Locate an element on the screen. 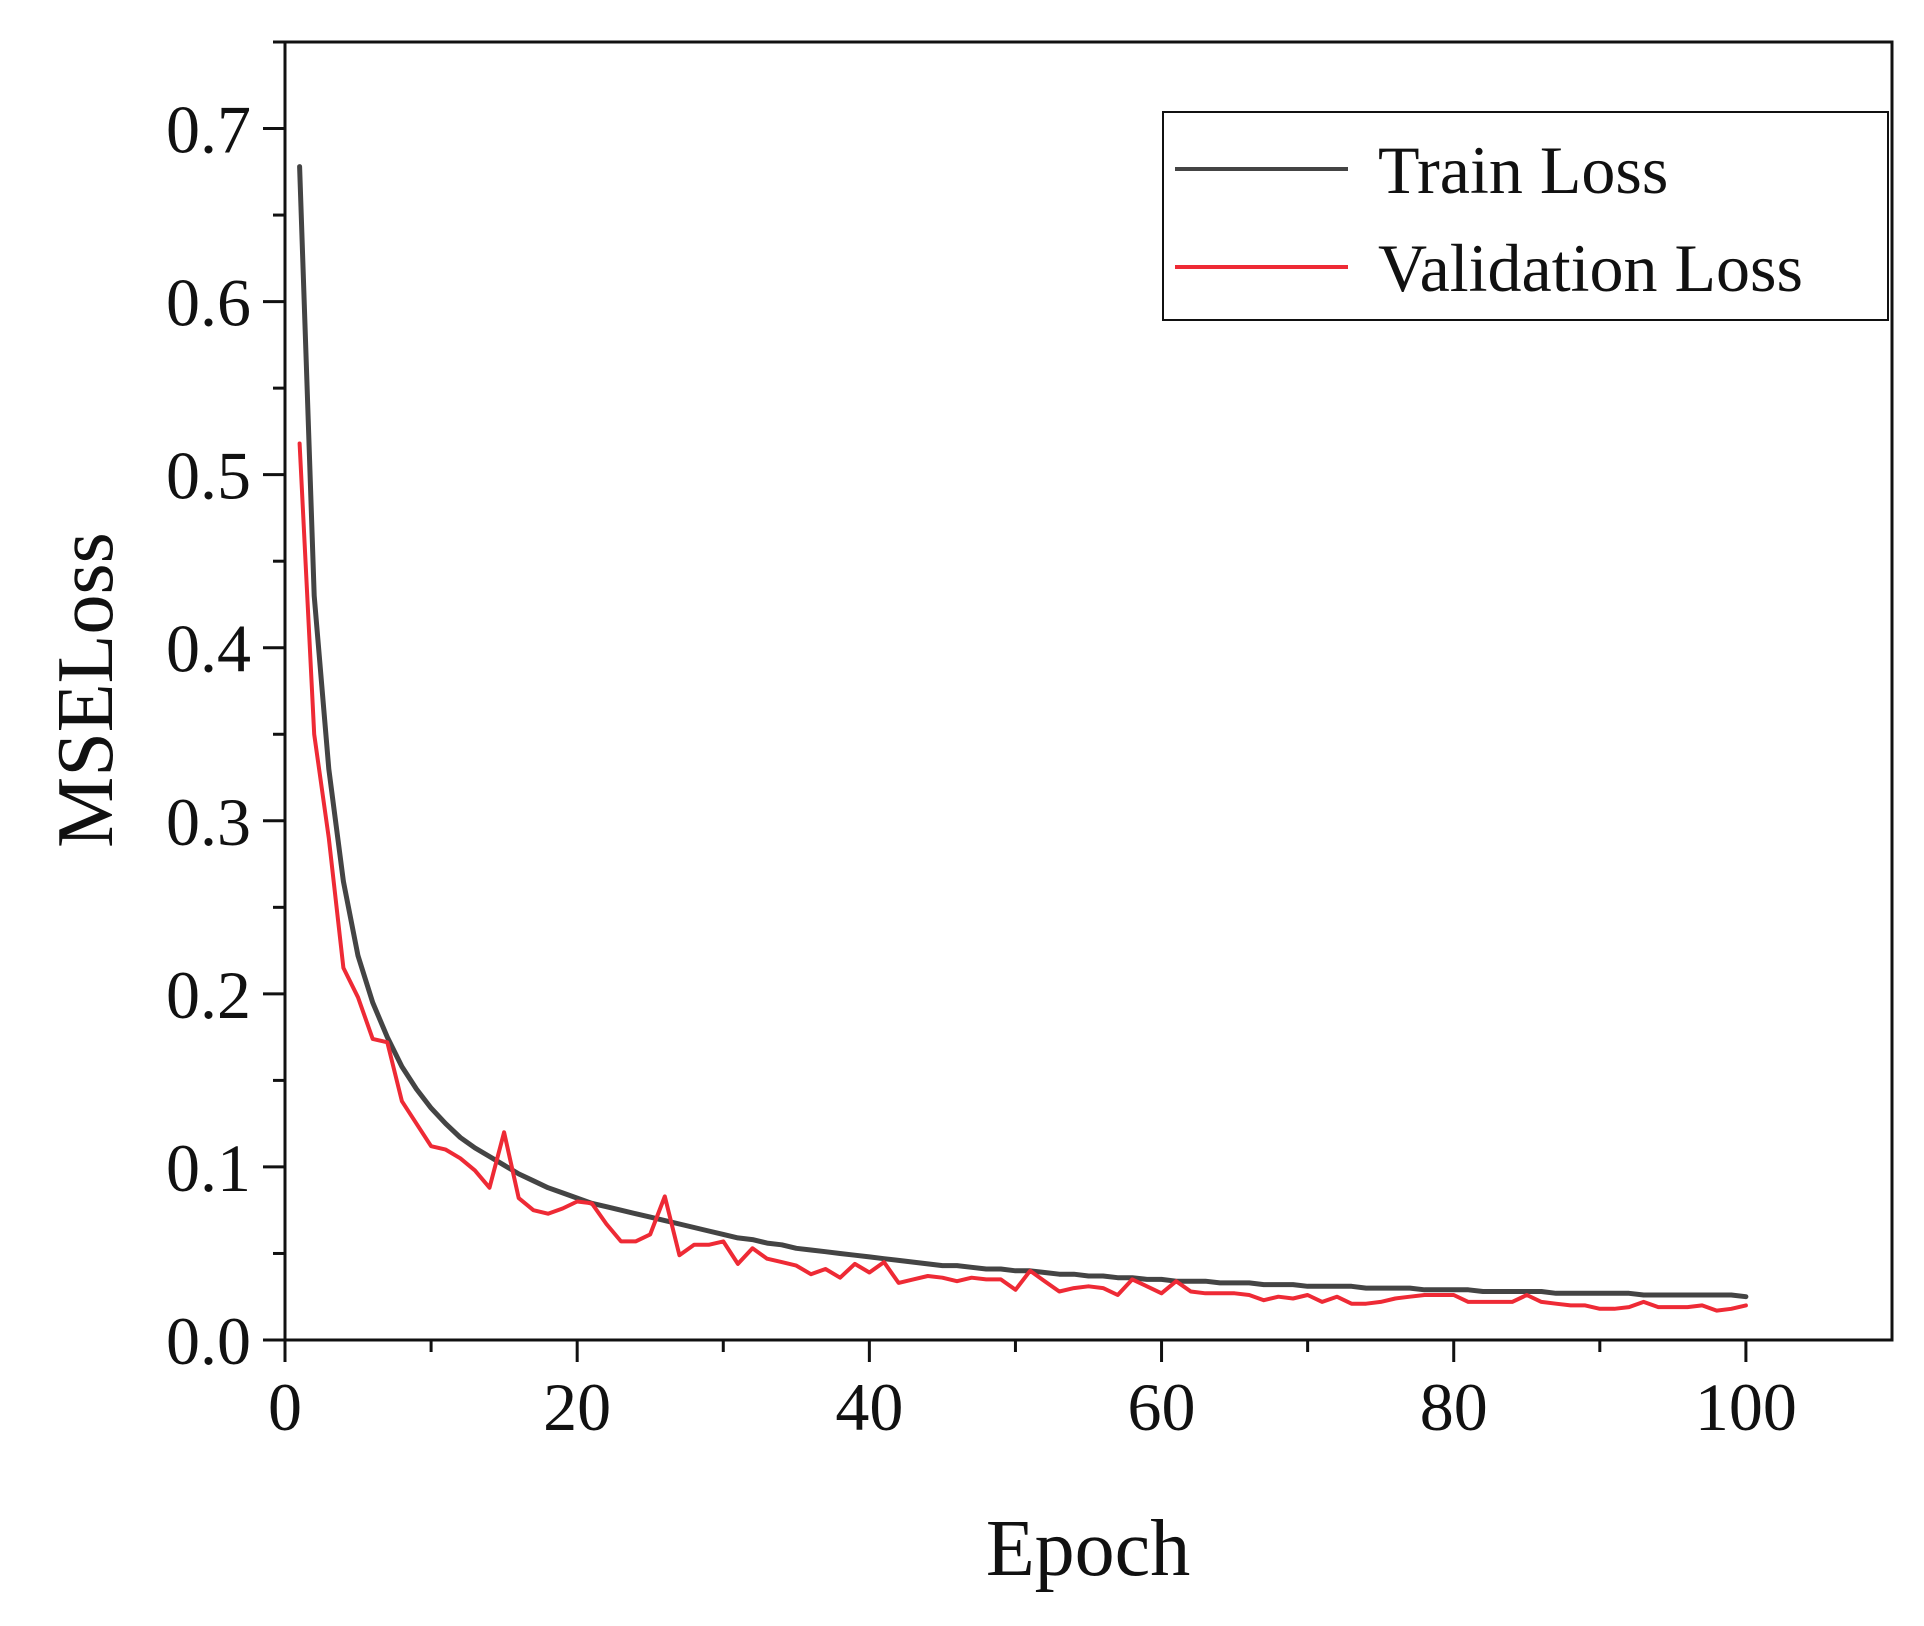 The image size is (1924, 1626). x-tick-label: 80 is located at coordinates (1454, 1407).